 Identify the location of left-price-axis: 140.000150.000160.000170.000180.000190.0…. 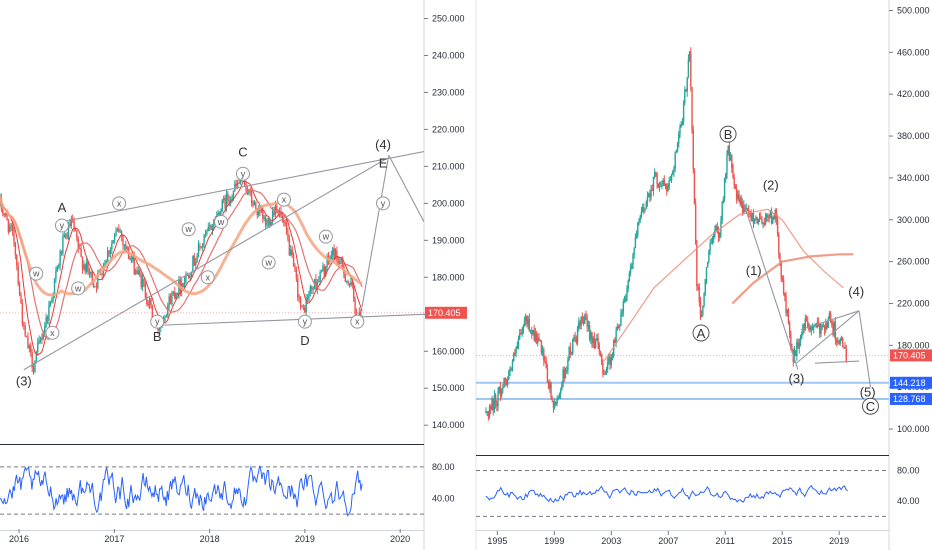
(445, 258).